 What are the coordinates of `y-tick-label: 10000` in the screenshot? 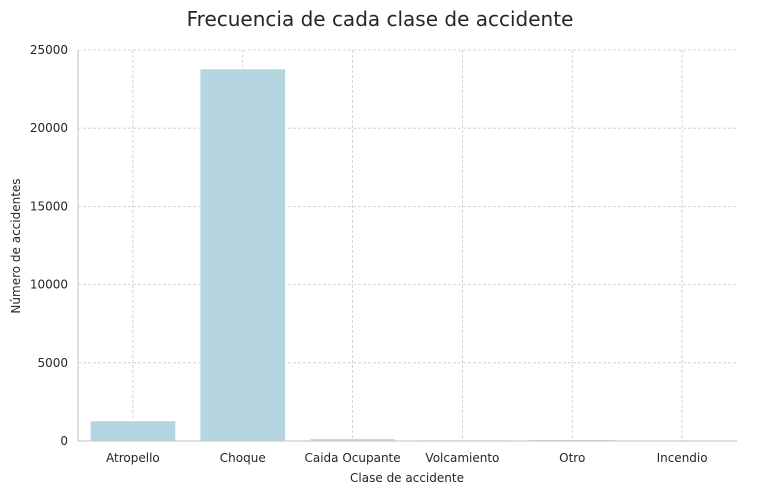 It's located at (49, 285).